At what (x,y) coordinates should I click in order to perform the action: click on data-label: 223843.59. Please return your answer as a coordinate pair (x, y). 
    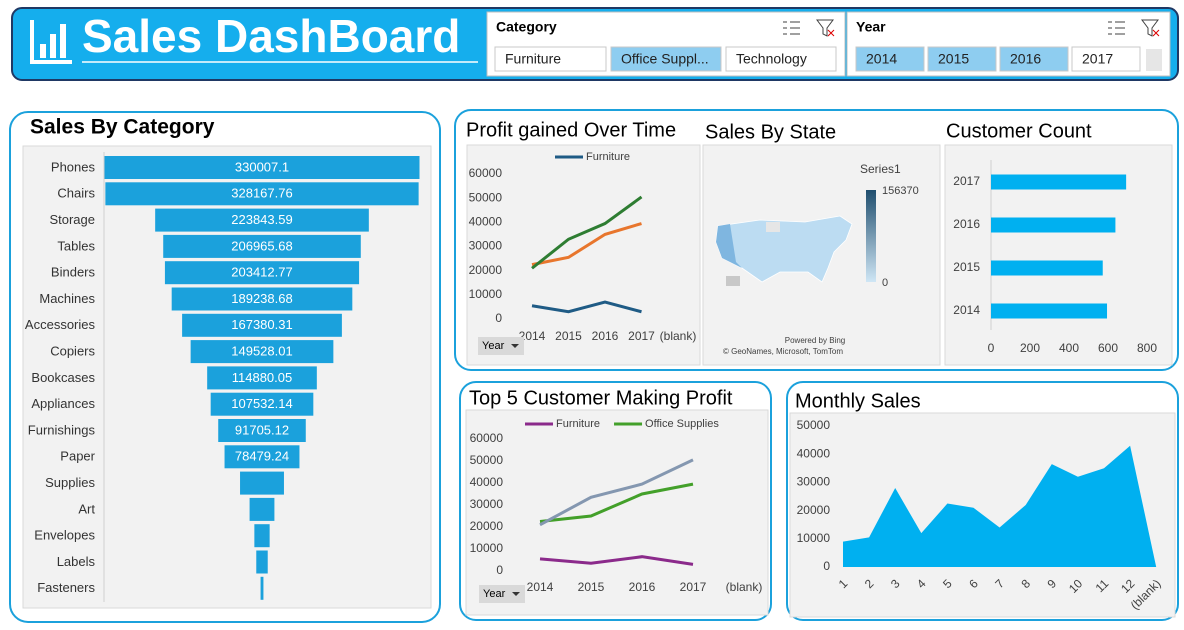
    Looking at the image, I should click on (261, 219).